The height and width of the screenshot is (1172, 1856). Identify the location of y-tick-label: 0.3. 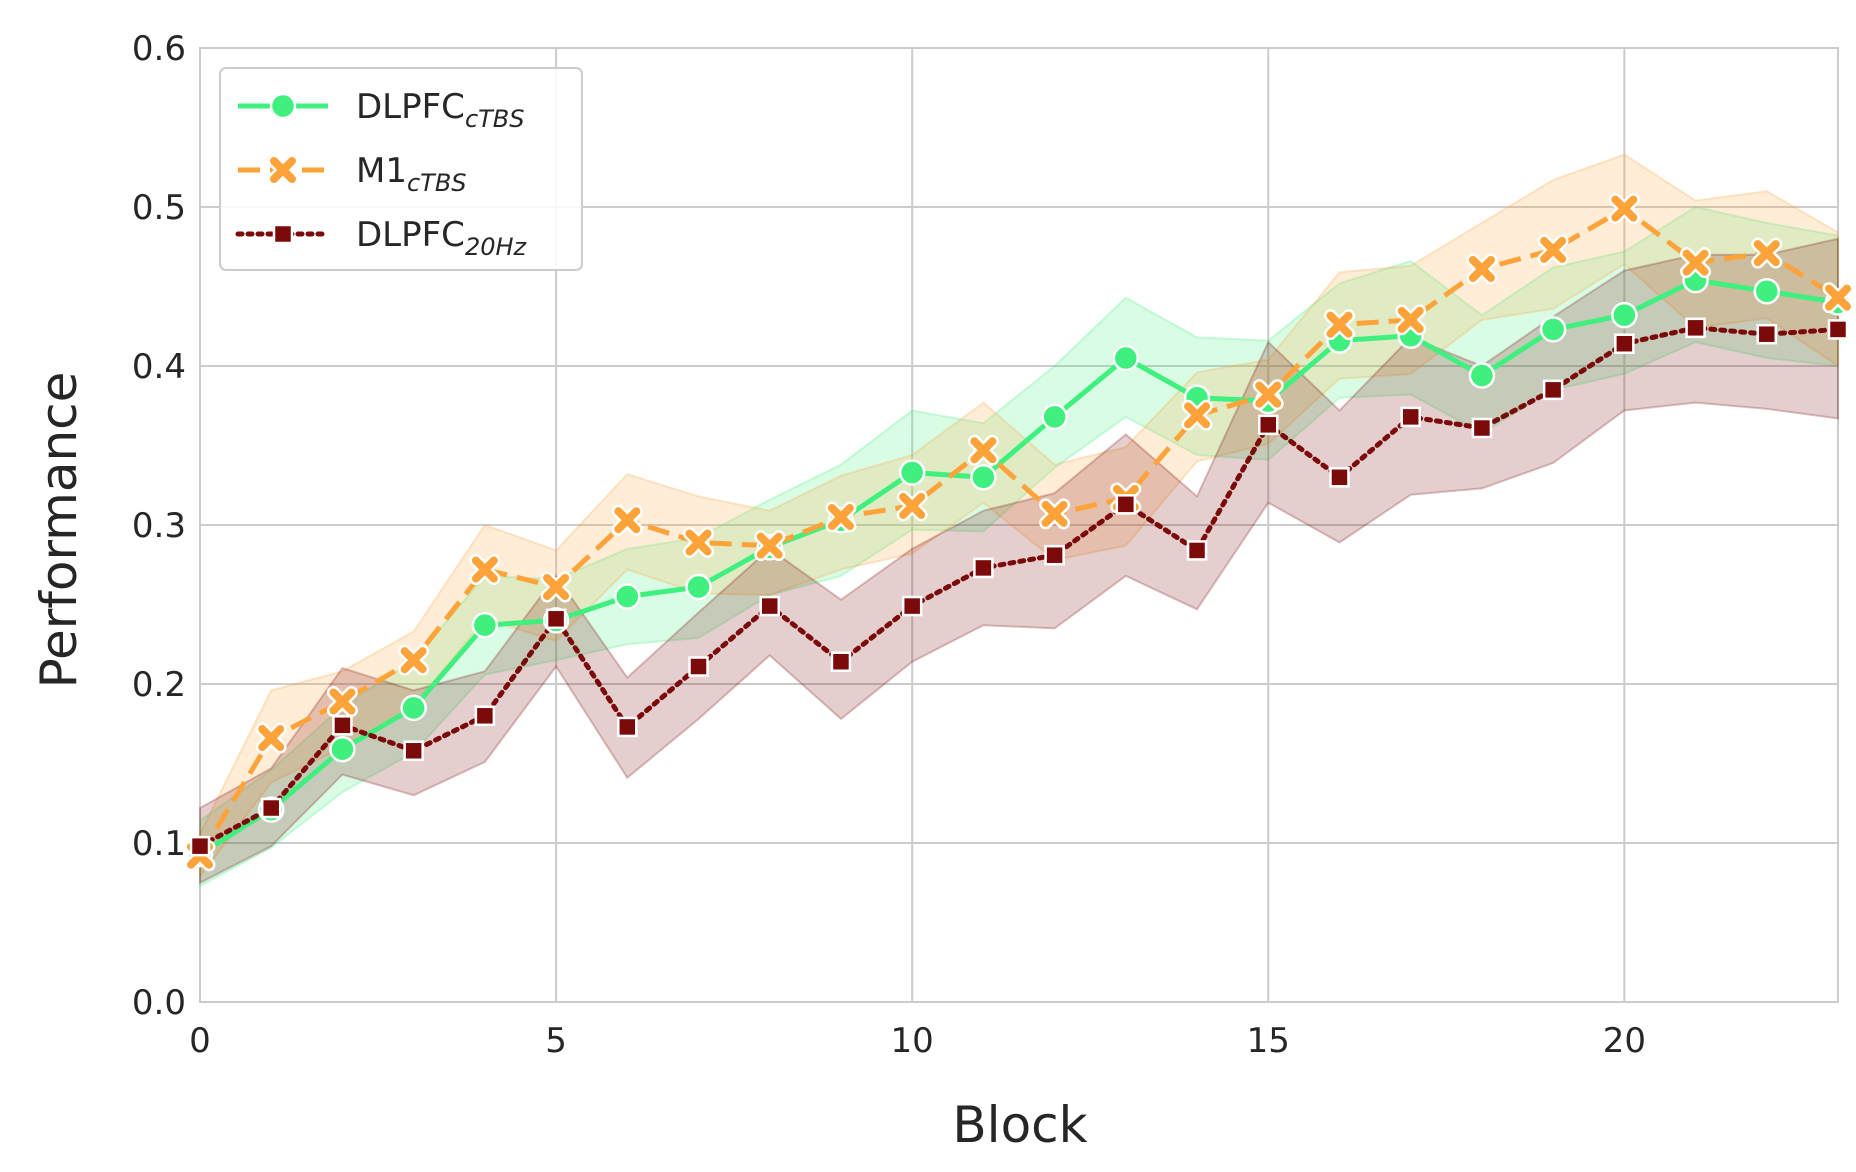
(159, 526).